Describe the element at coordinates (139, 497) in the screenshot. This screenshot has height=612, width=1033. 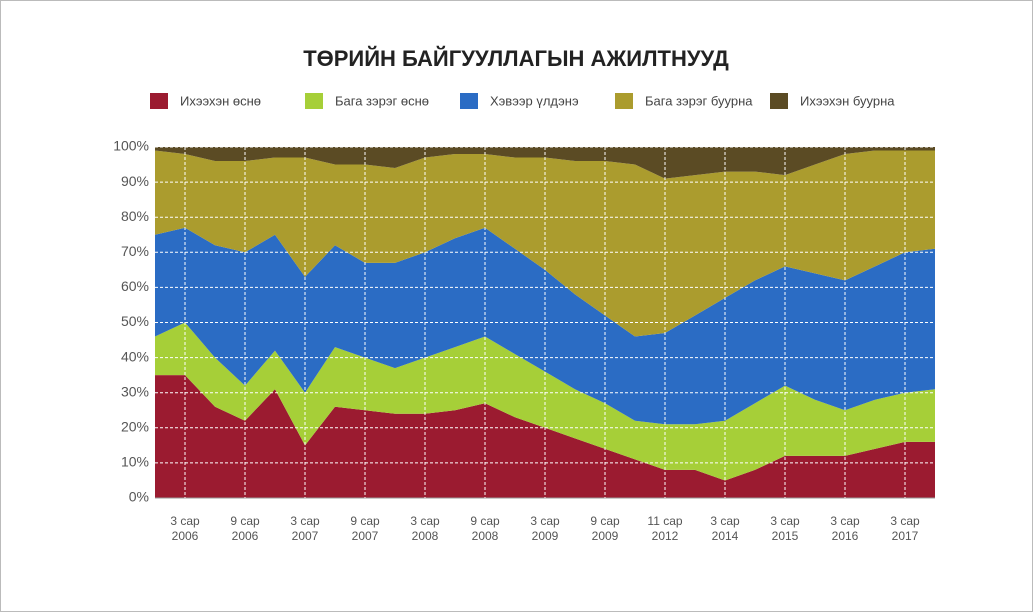
I see `y-tick-label: 0%` at that location.